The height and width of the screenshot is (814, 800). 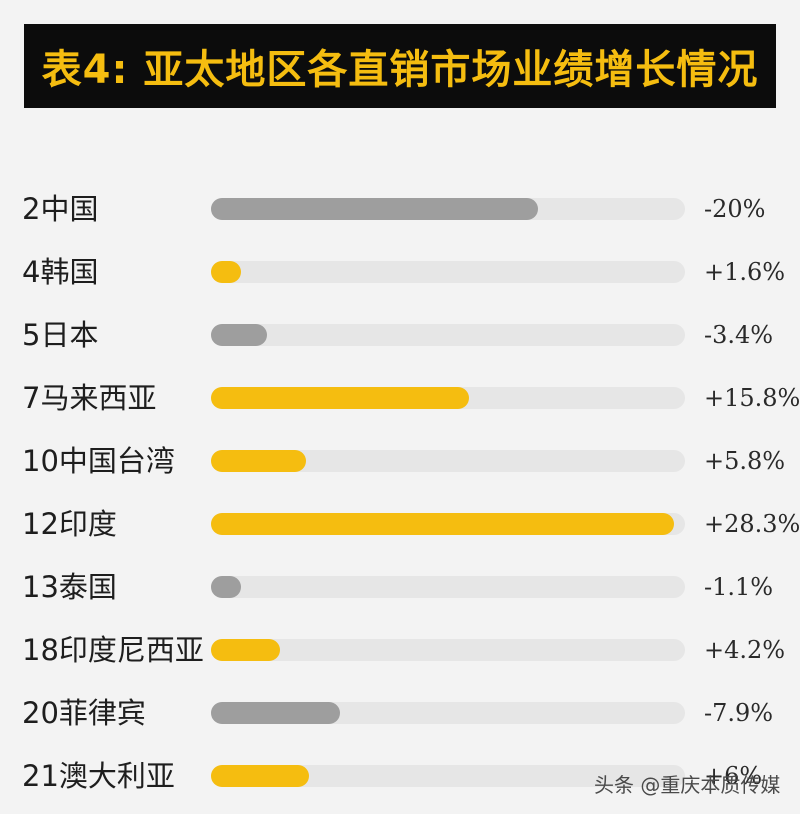 I want to click on value-label: +15.8%, so click(x=752, y=398).